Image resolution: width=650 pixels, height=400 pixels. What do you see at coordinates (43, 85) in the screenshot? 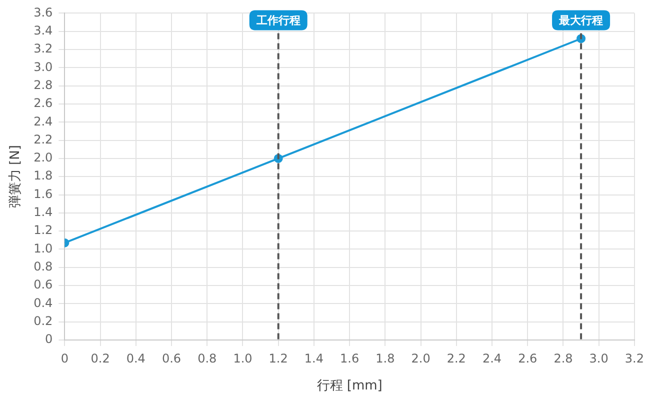
I see `y-tick-label: 2.8` at bounding box center [43, 85].